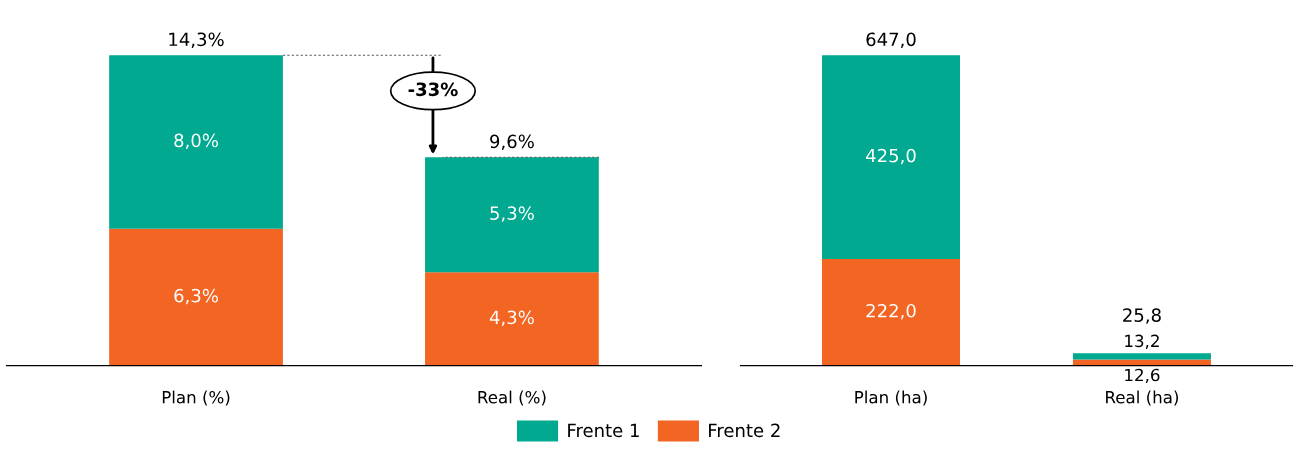  I want to click on x-tick-label: Real (%), so click(512, 398).